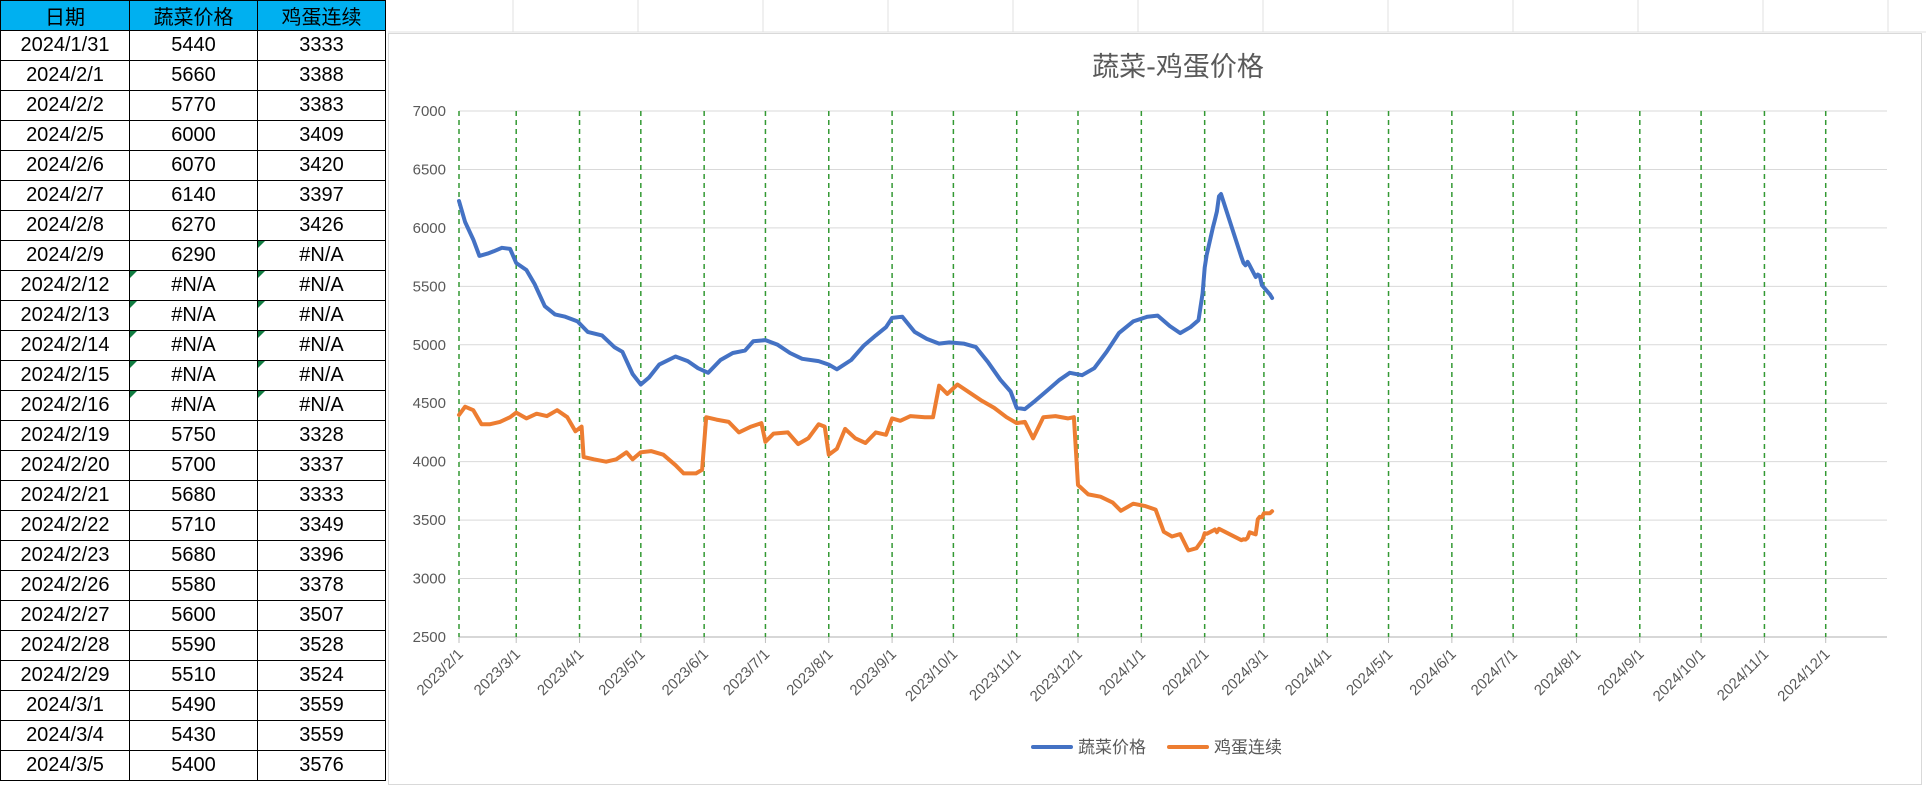  I want to click on header-egg-continuous: 鸡蛋连续, so click(321, 15).